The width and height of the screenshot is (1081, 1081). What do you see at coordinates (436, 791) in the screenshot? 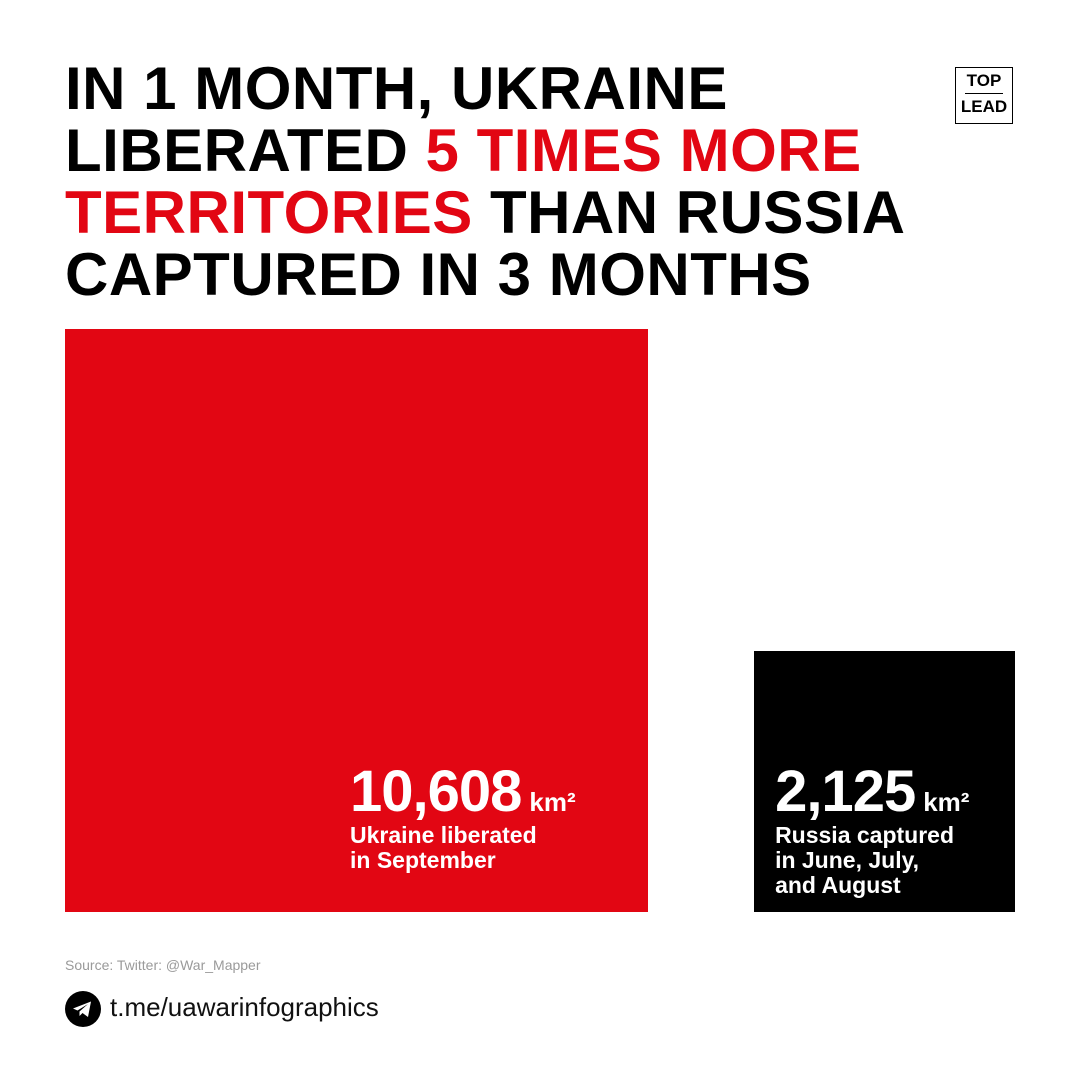
I see `value-number: 10,608` at bounding box center [436, 791].